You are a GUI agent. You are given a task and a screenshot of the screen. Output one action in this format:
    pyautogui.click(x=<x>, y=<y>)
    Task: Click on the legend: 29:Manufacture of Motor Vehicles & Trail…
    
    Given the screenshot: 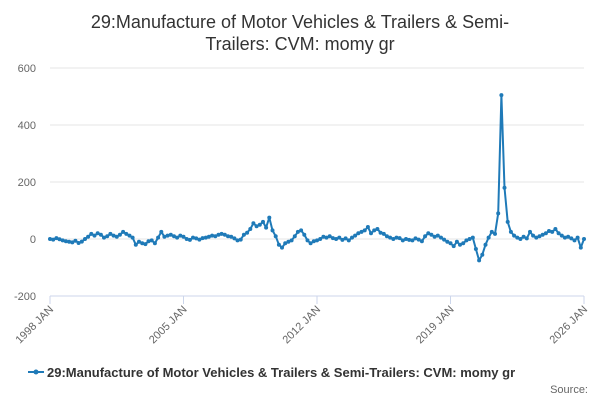 What is the action you would take?
    pyautogui.click(x=271, y=372)
    